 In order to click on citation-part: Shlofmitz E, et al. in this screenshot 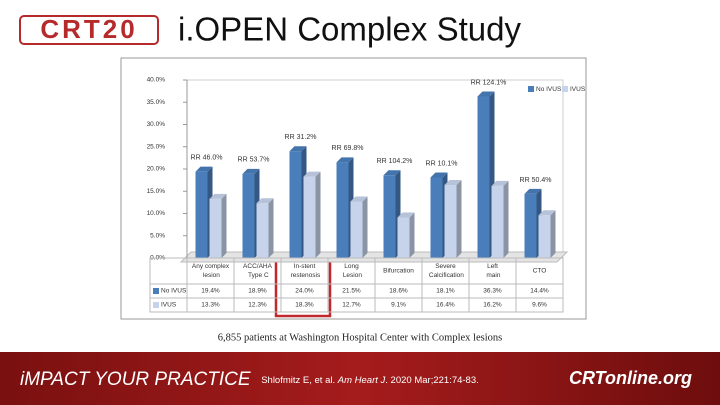, I will do `click(299, 380)`.